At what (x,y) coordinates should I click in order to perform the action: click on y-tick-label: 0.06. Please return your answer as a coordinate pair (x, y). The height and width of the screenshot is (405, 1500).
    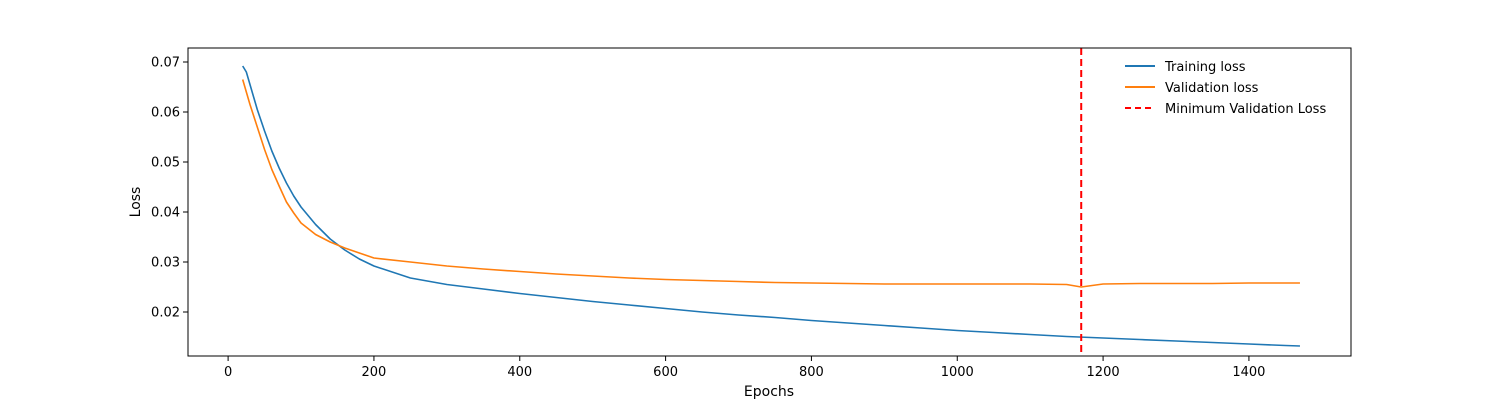
    Looking at the image, I should click on (165, 113).